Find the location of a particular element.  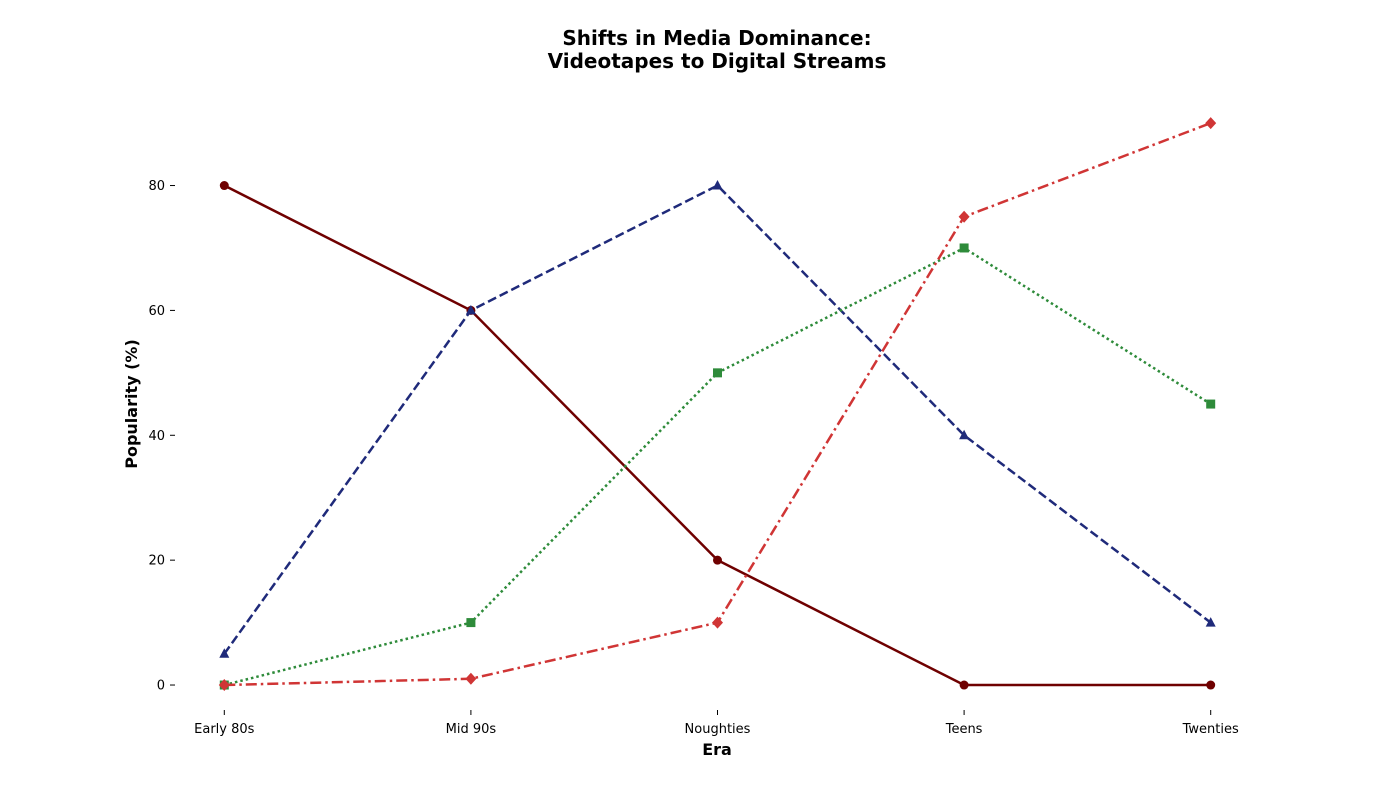

y-tick-label: 60 is located at coordinates (156, 311).